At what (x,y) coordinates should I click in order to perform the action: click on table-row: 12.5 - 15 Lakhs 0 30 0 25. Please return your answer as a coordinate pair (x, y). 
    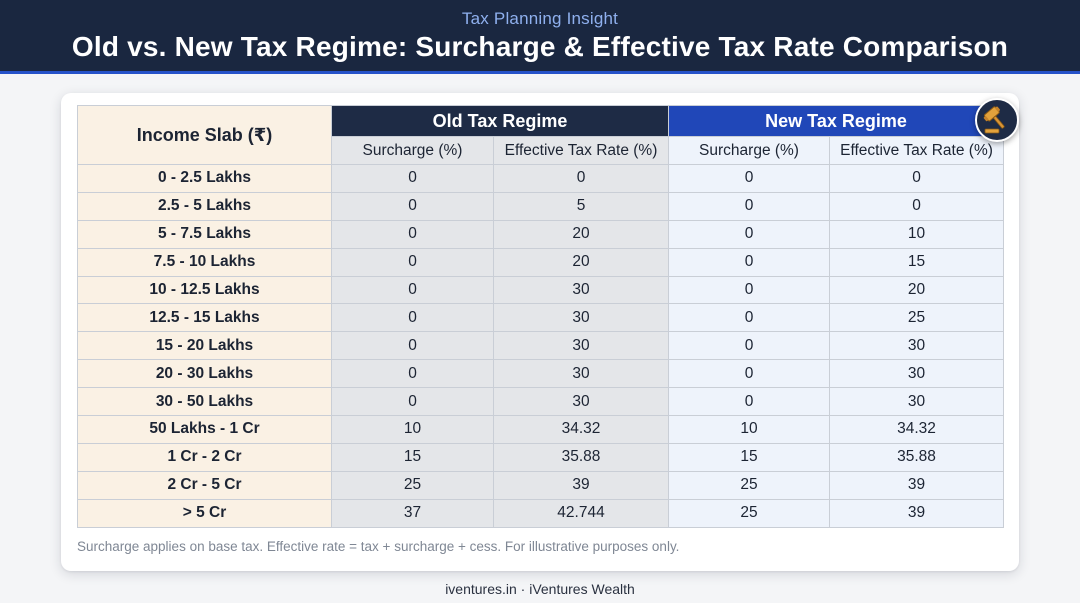
    Looking at the image, I should click on (541, 318).